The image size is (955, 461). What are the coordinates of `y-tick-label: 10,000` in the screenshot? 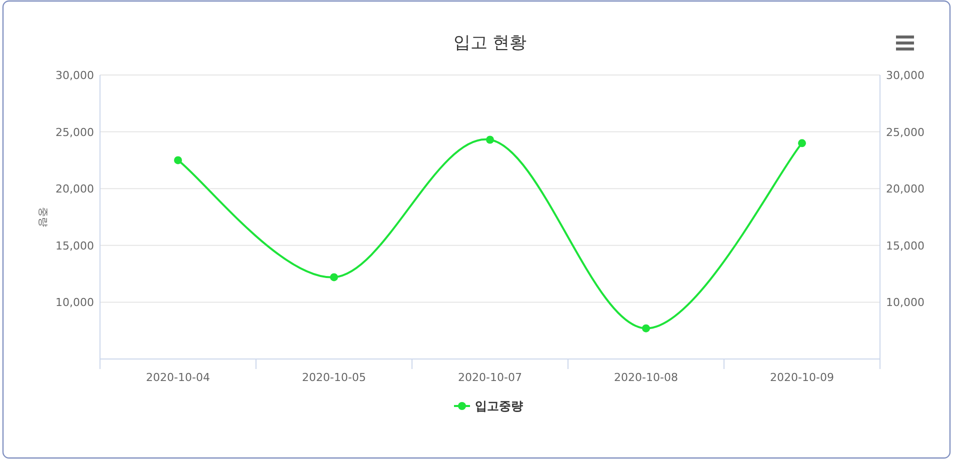 It's located at (75, 303).